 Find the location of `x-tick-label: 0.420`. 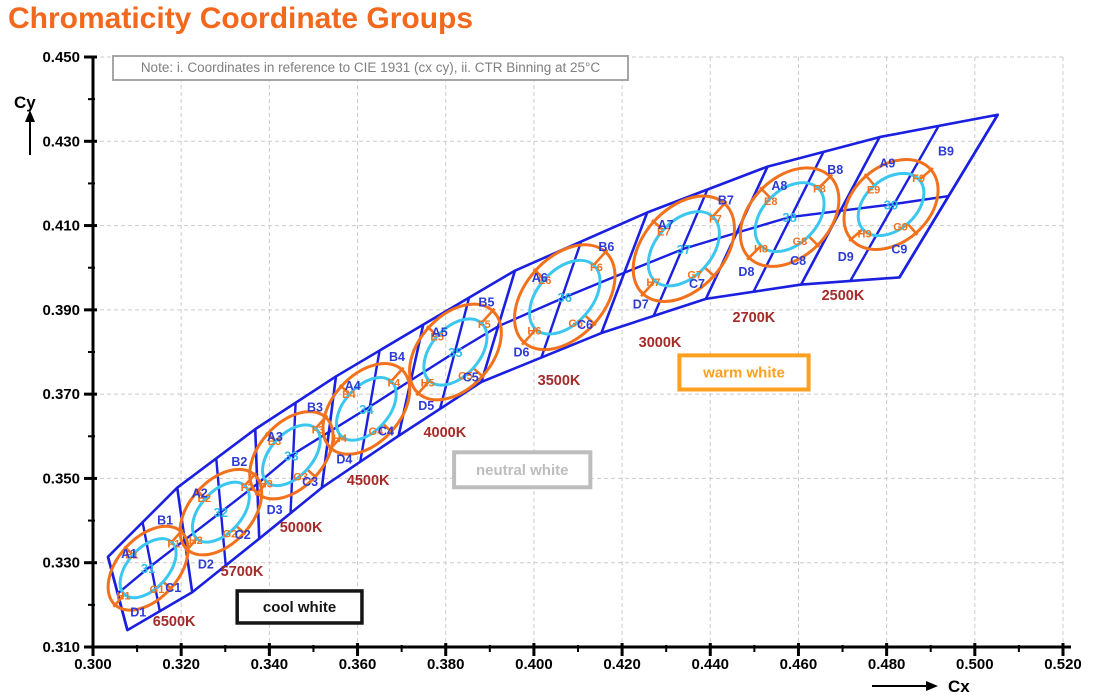

x-tick-label: 0.420 is located at coordinates (622, 664).